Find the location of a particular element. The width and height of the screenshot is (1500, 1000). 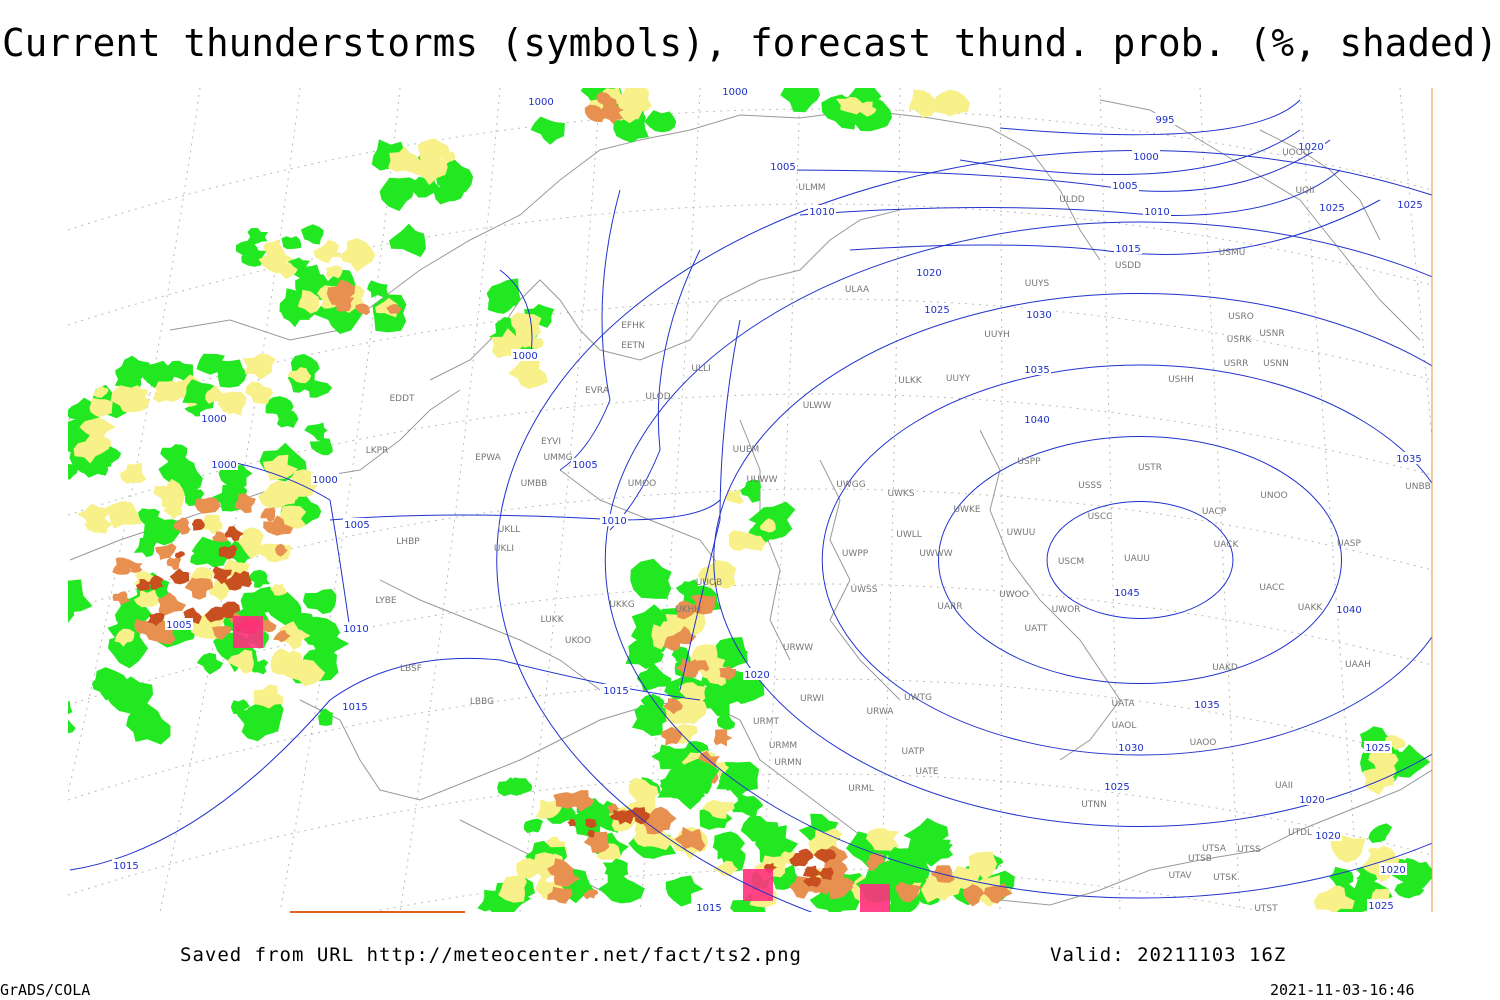

station-label: URWA is located at coordinates (880, 712).